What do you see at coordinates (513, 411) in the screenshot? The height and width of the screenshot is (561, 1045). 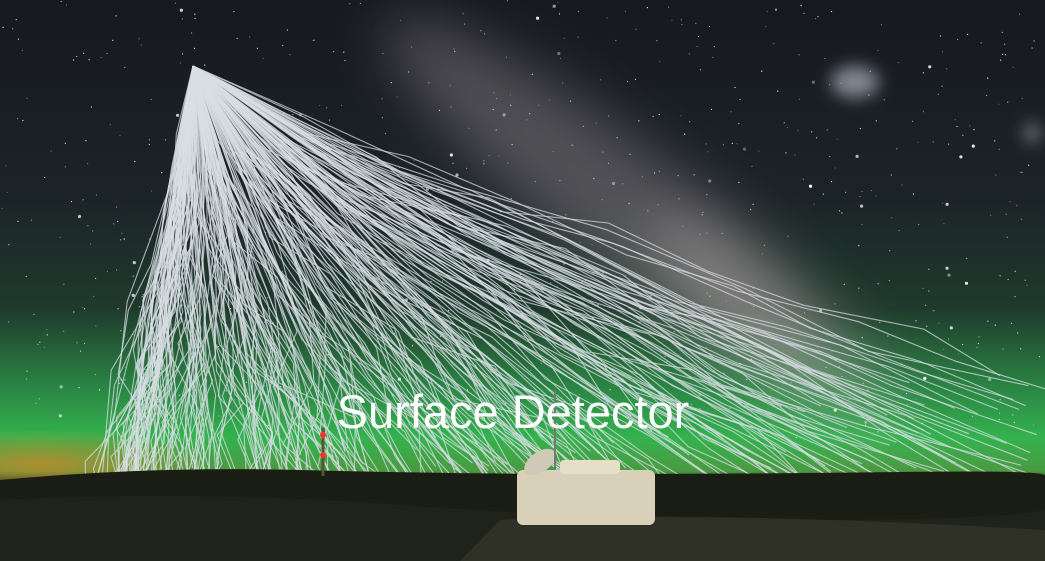 I see `caption: Surface Detector` at bounding box center [513, 411].